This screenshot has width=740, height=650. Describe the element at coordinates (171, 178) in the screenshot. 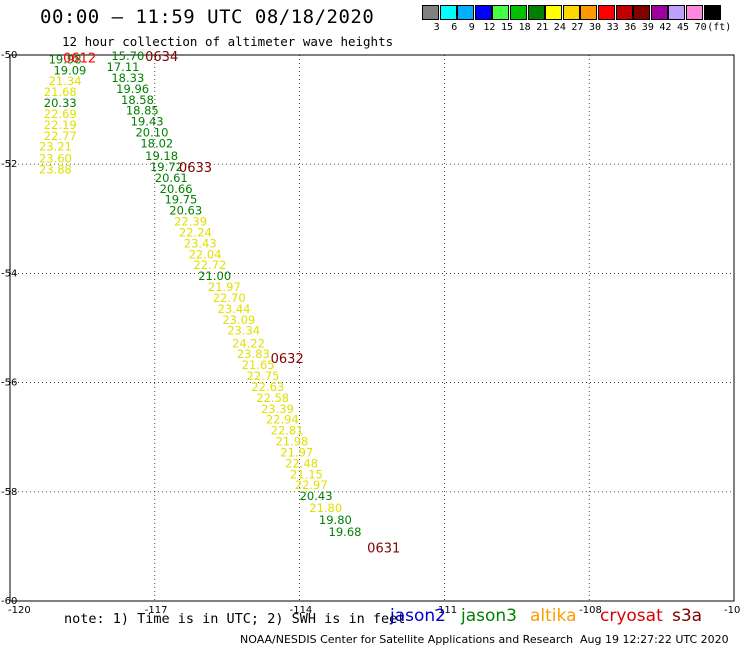

I see `swh-value: 20.61` at that location.